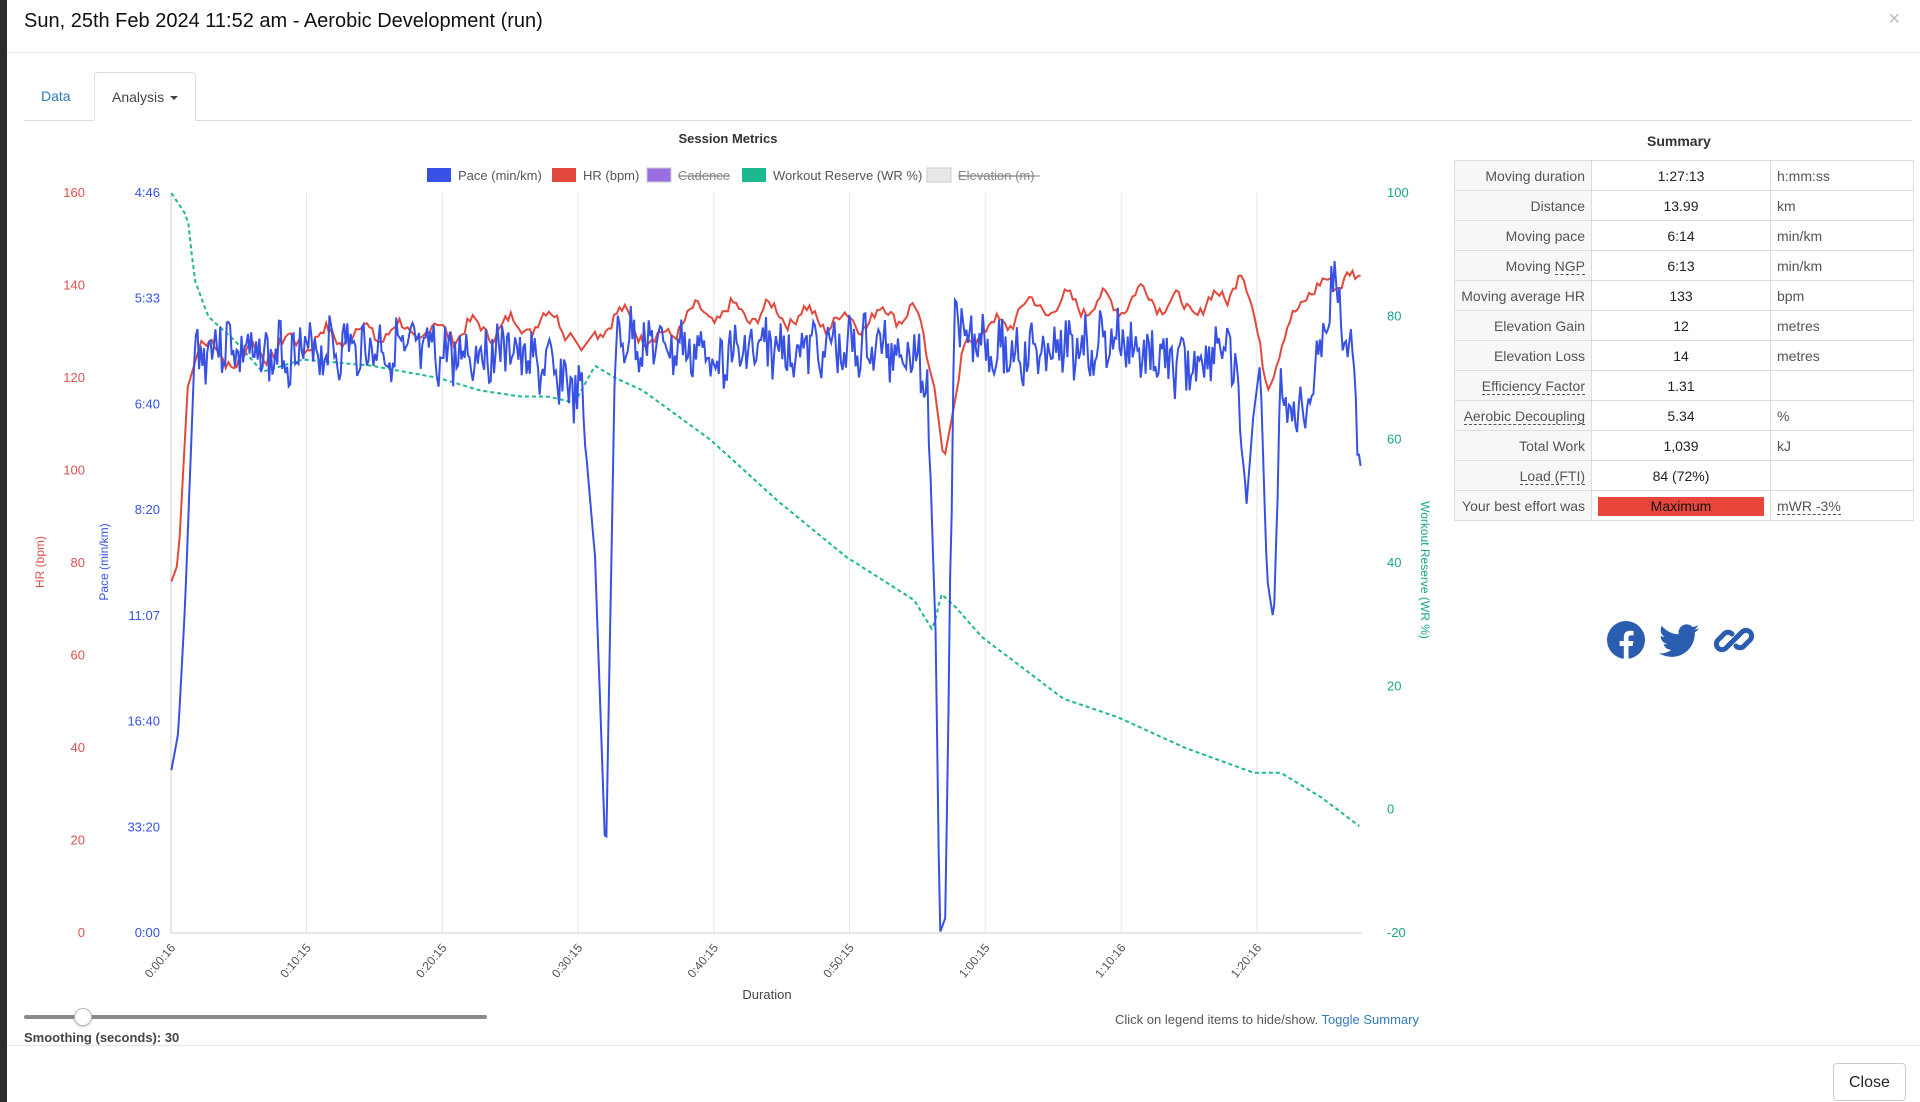 Image resolution: width=1920 pixels, height=1102 pixels. I want to click on summary-row: Distance 13.99 km, so click(1684, 205).